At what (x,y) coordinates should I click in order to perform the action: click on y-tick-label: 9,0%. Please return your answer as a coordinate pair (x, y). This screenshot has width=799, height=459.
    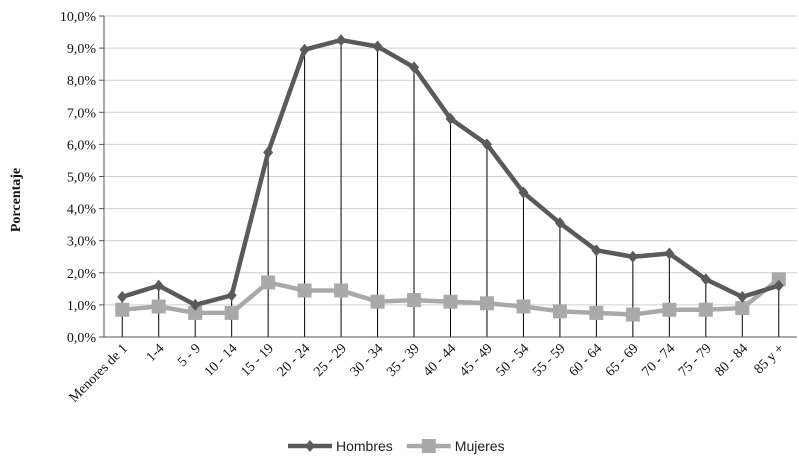
    Looking at the image, I should click on (82, 49).